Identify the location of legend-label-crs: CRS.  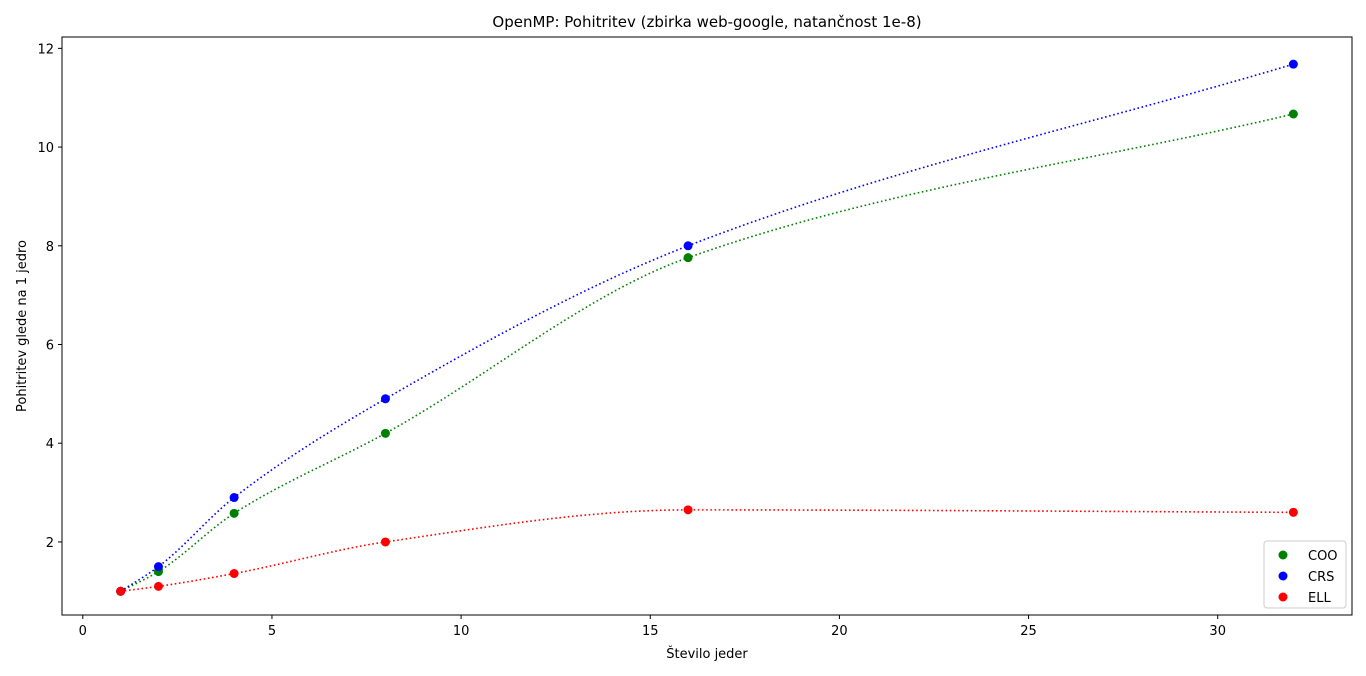
(1321, 577).